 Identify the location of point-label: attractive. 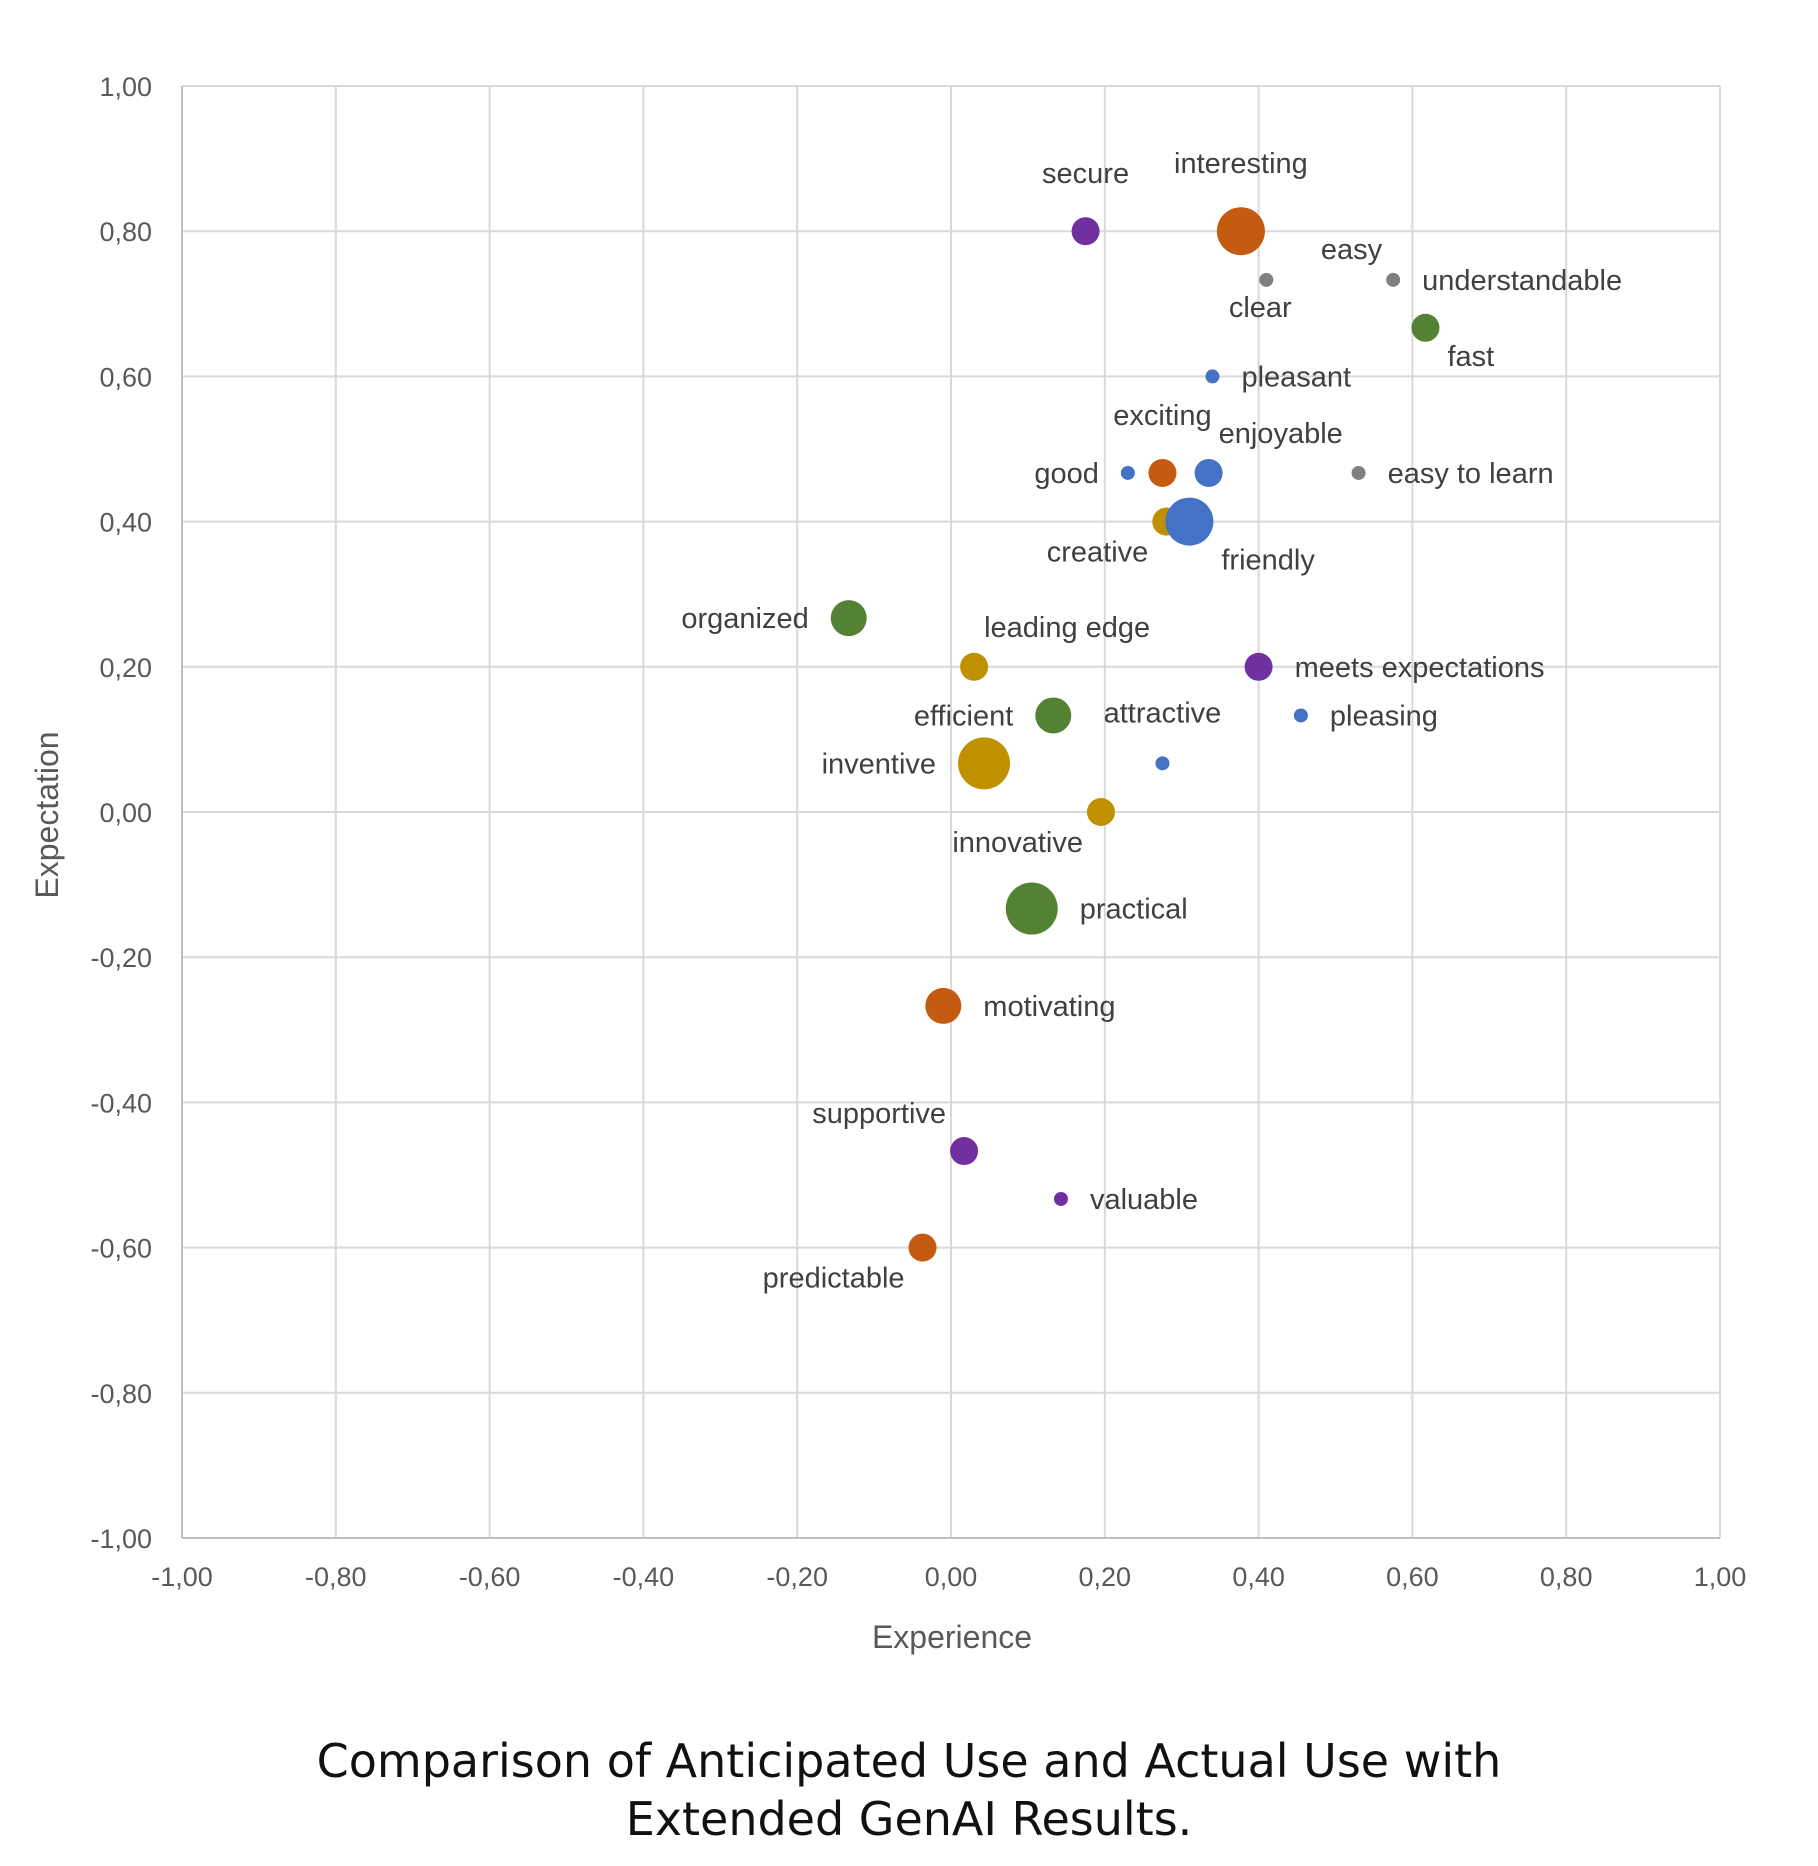
(1163, 713).